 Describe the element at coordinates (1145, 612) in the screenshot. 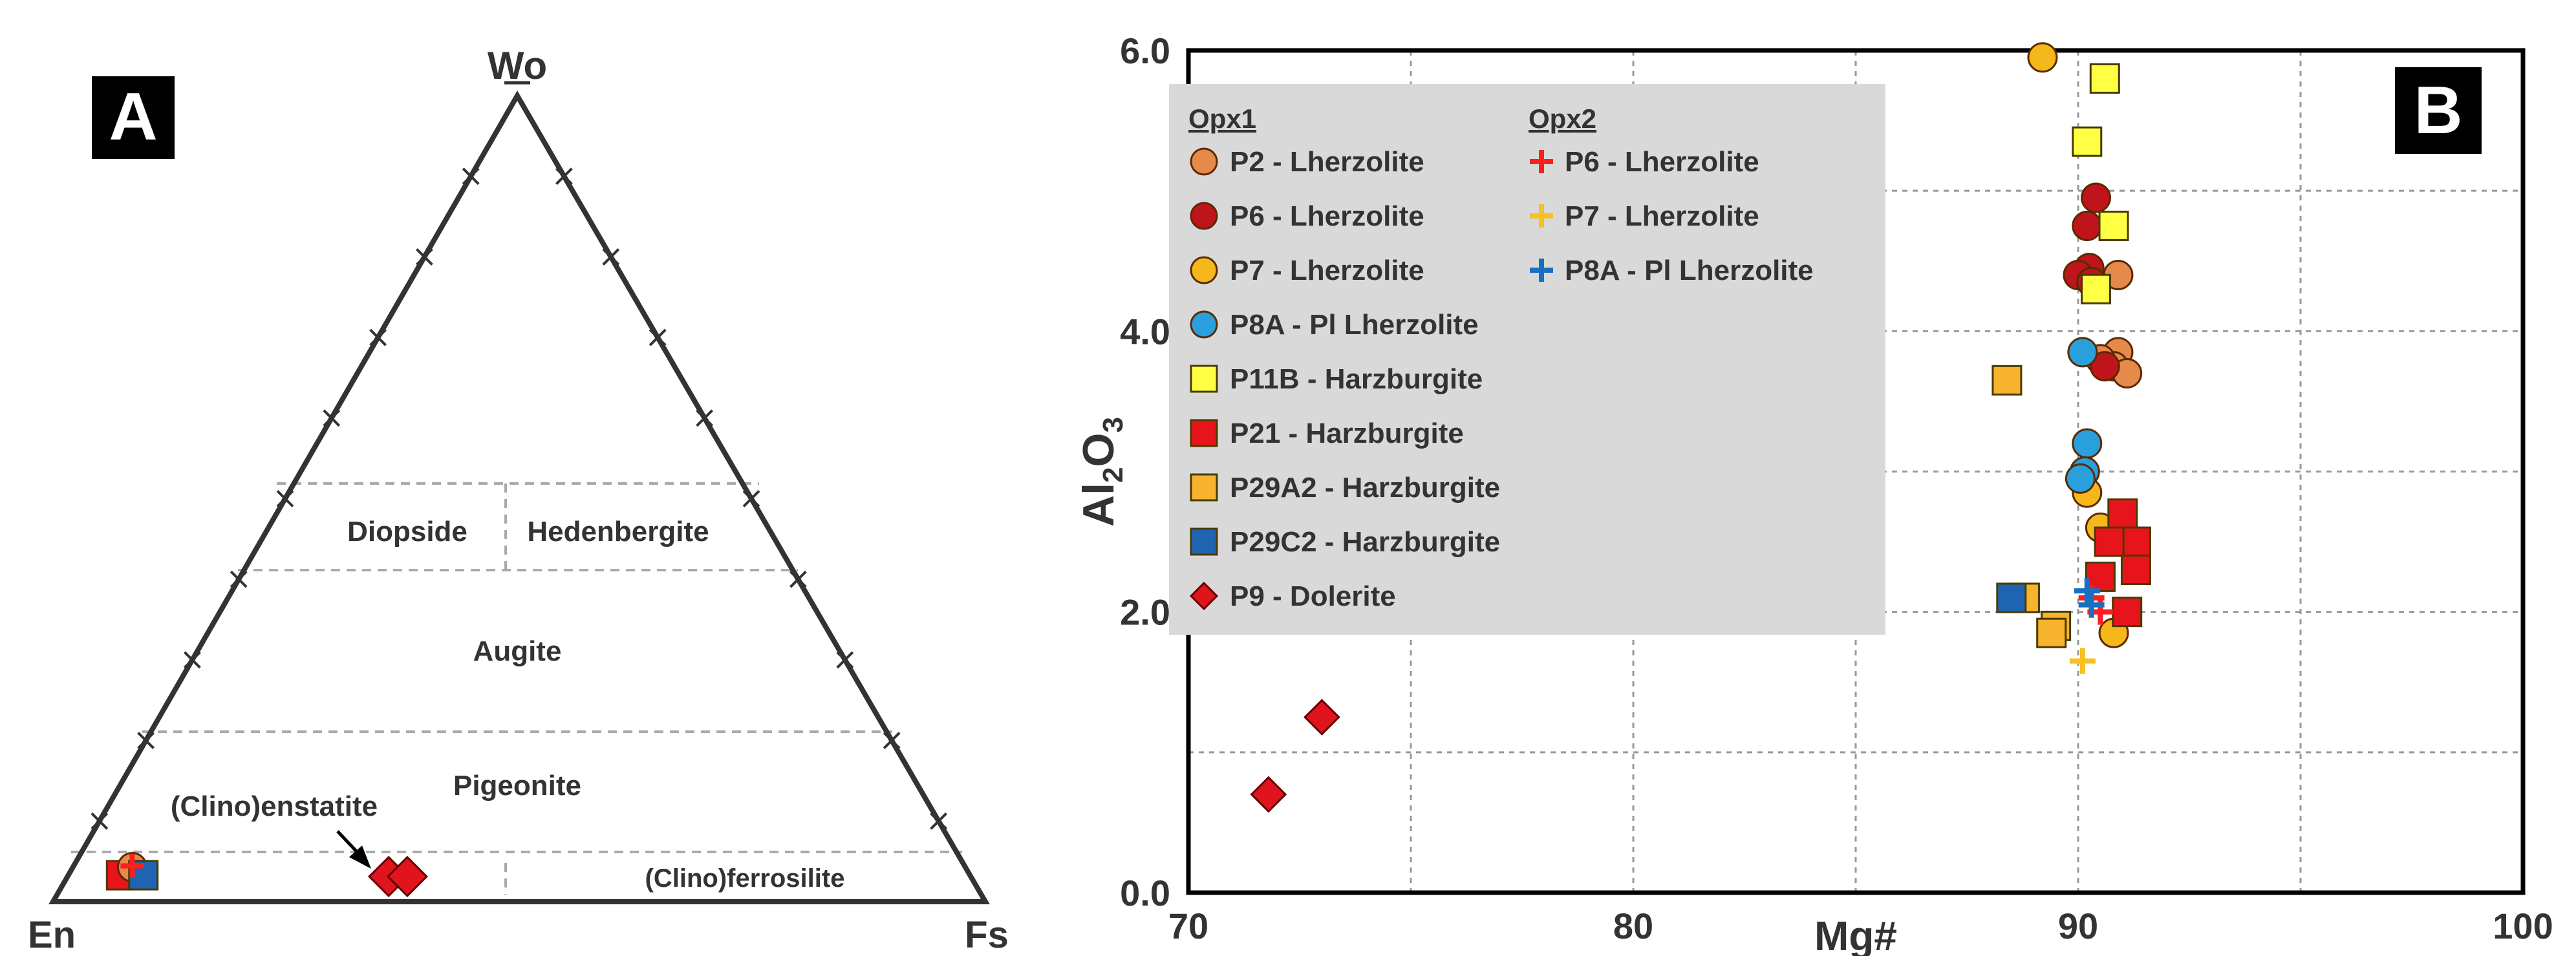

I see `y-tick-label: 2.0` at that location.